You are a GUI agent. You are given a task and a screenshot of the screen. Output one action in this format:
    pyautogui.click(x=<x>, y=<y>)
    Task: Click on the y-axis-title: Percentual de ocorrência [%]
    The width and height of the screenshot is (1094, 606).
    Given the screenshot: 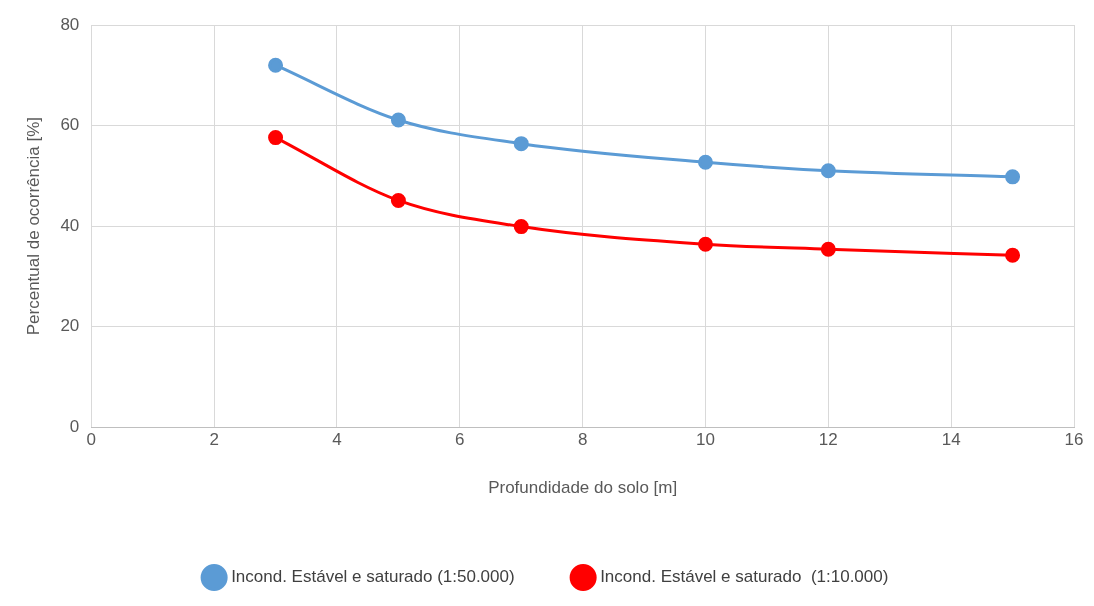 What is the action you would take?
    pyautogui.click(x=33, y=226)
    